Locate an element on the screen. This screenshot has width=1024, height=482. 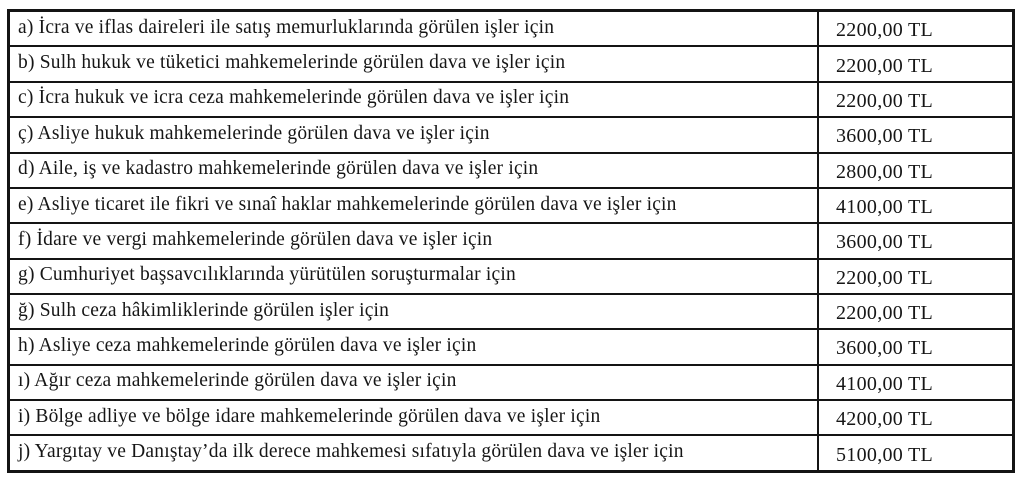
row-amount: 2800,00 TL is located at coordinates (916, 170).